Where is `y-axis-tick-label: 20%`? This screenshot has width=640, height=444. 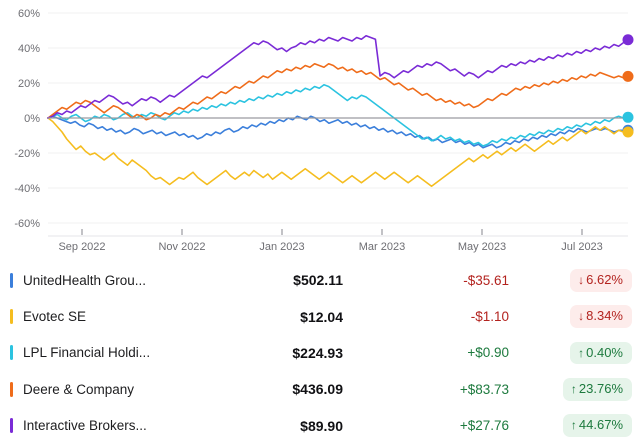 y-axis-tick-label: 20% is located at coordinates (29, 84).